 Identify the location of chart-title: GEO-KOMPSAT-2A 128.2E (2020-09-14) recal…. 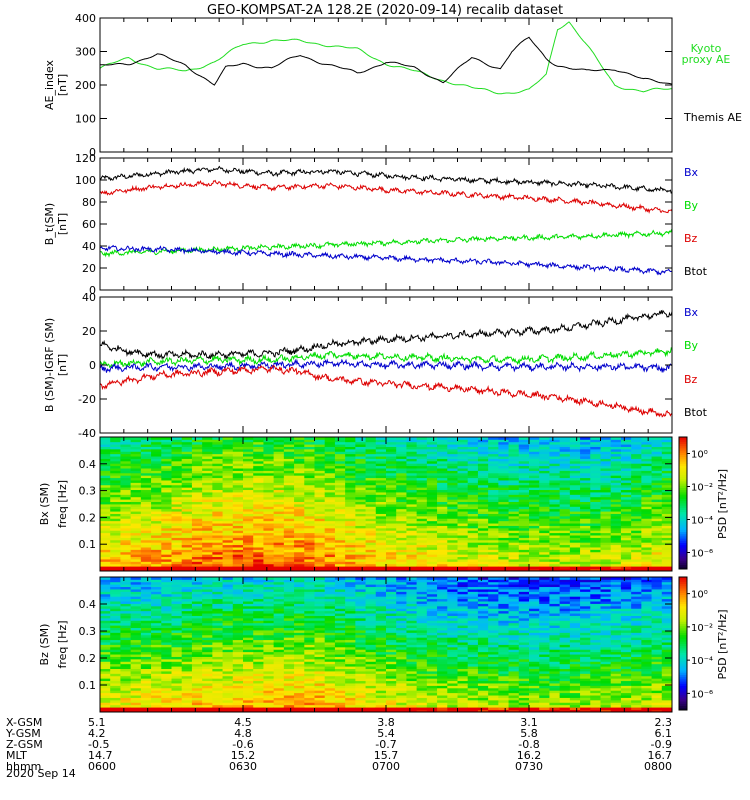
(385, 10).